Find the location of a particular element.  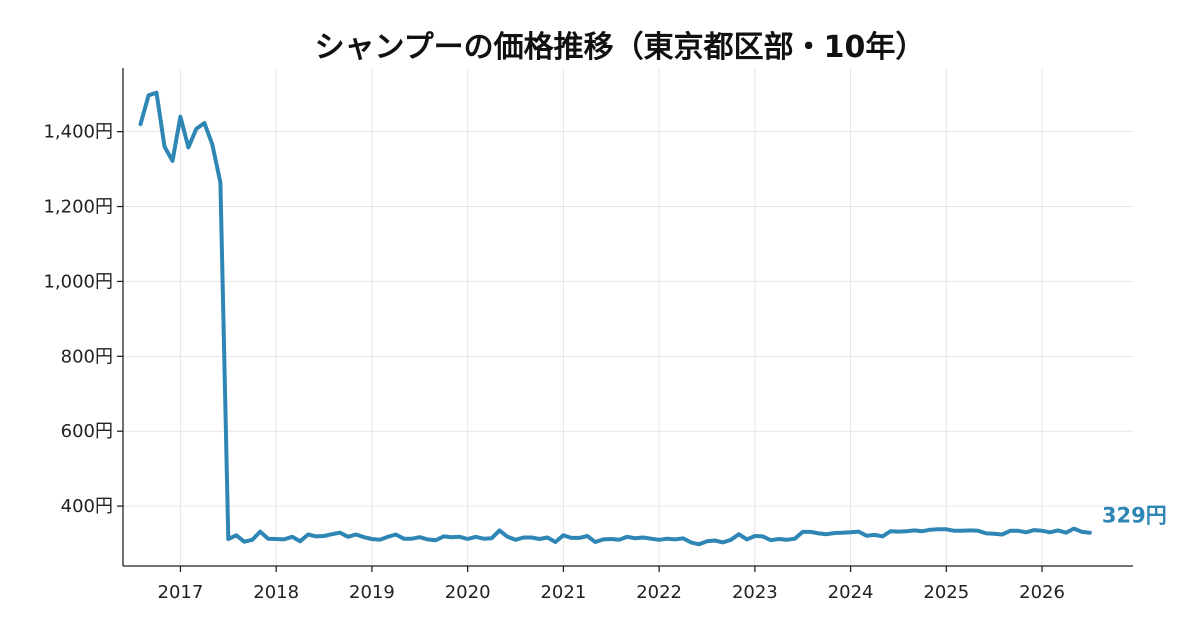

end-labels: 329円 is located at coordinates (1134, 516).